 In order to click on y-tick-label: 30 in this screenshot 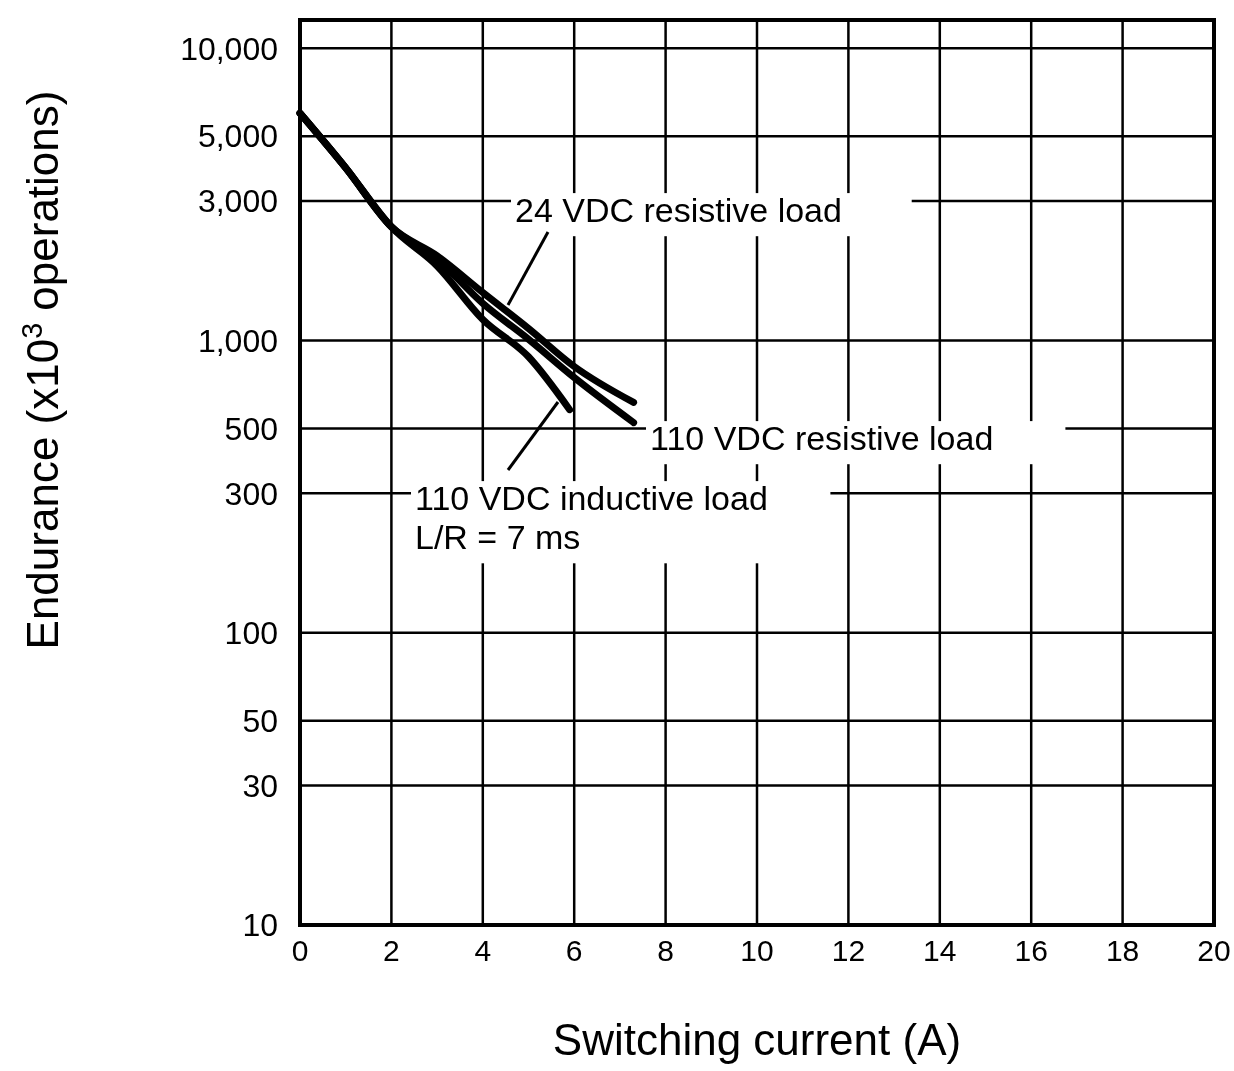, I will do `click(260, 785)`.